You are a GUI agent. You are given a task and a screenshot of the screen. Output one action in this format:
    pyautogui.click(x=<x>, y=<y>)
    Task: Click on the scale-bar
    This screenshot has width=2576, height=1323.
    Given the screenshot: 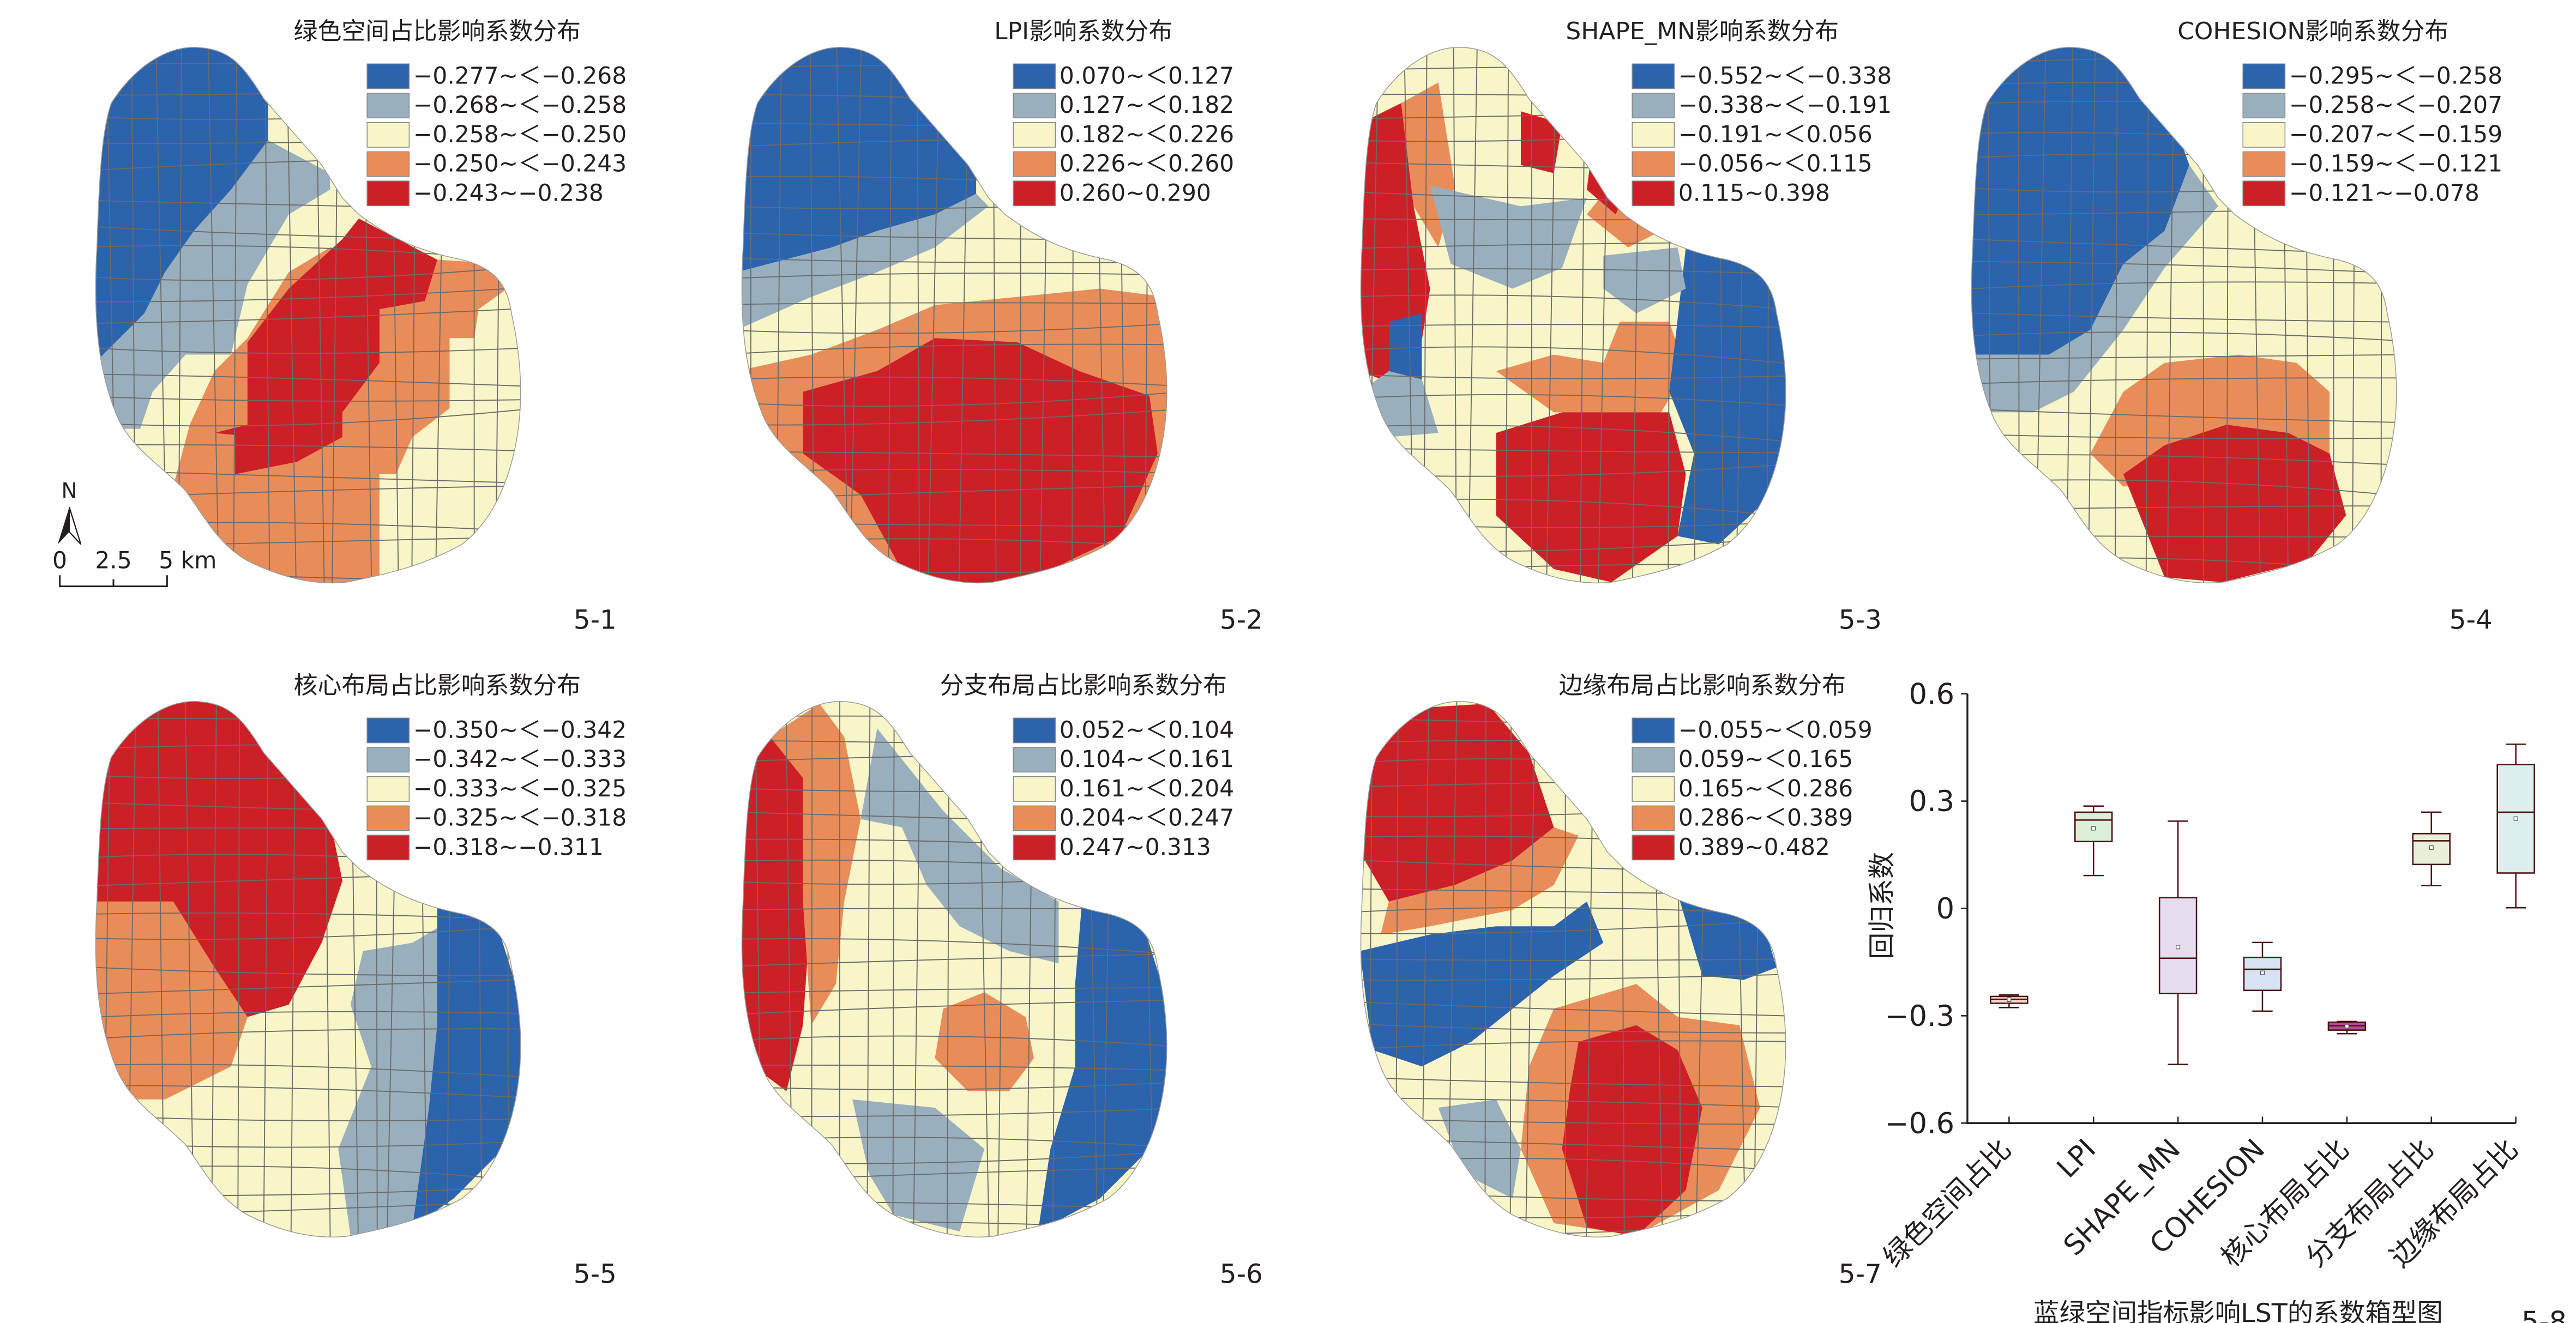 What is the action you would take?
    pyautogui.click(x=113, y=581)
    